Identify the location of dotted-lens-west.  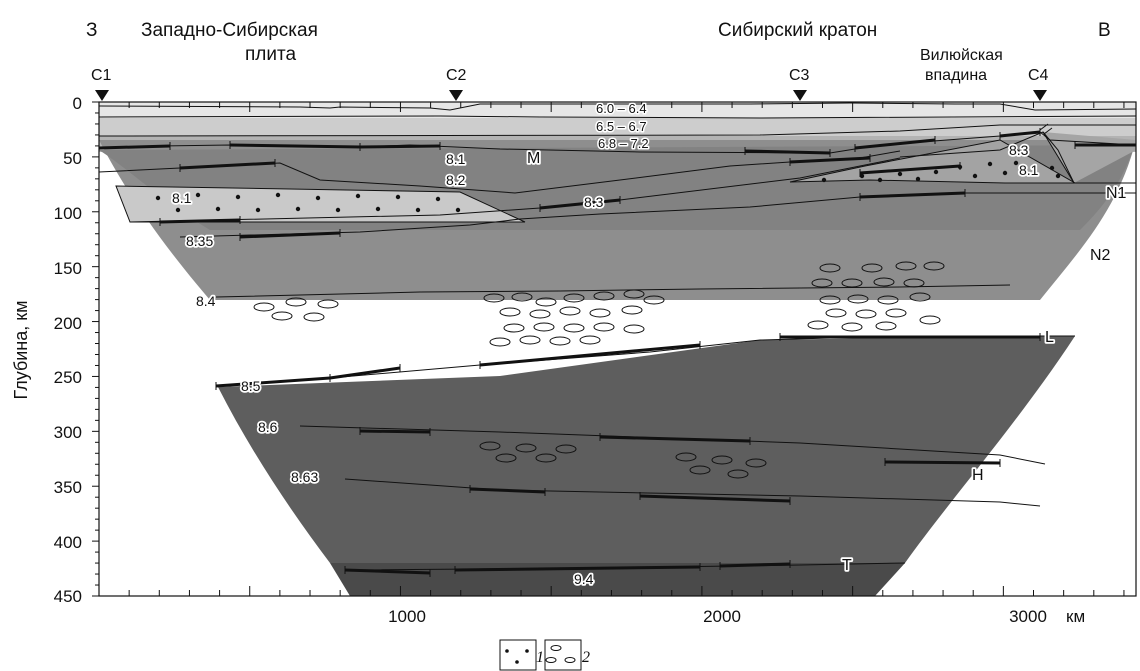
(320, 204).